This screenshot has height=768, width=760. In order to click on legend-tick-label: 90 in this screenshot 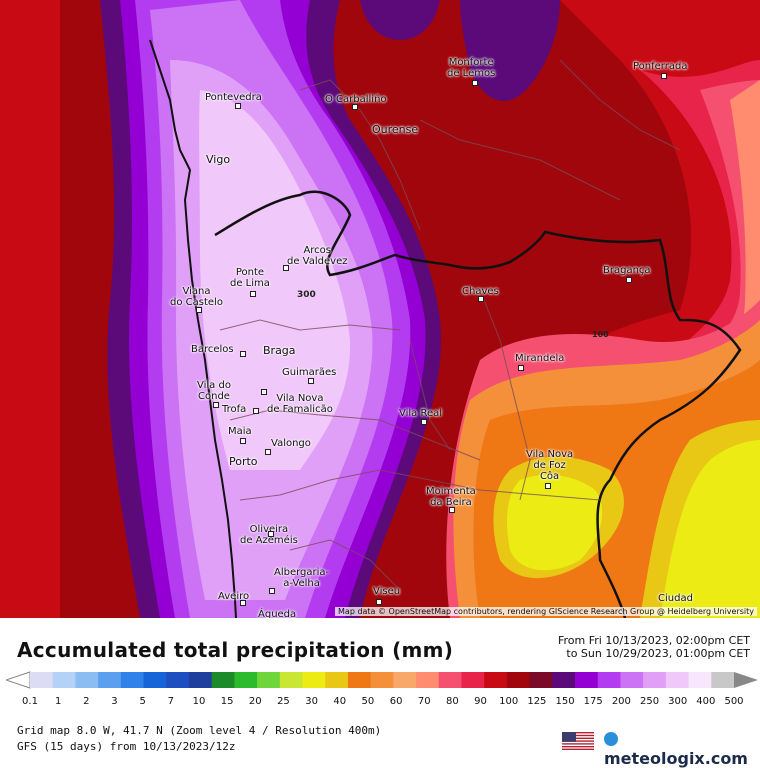, I will do `click(480, 701)`.